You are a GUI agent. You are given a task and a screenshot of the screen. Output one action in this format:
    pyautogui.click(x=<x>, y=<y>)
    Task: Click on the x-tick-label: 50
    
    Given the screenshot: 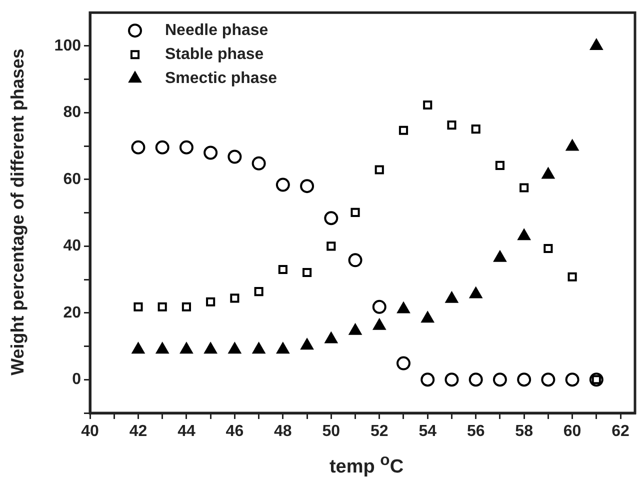 What is the action you would take?
    pyautogui.click(x=331, y=431)
    